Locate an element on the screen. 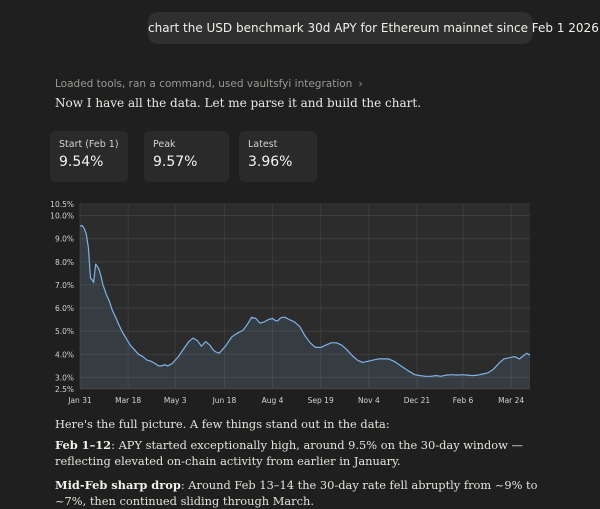 Image resolution: width=600 pixels, height=509 pixels. stat-value: 3.96% is located at coordinates (270, 162).